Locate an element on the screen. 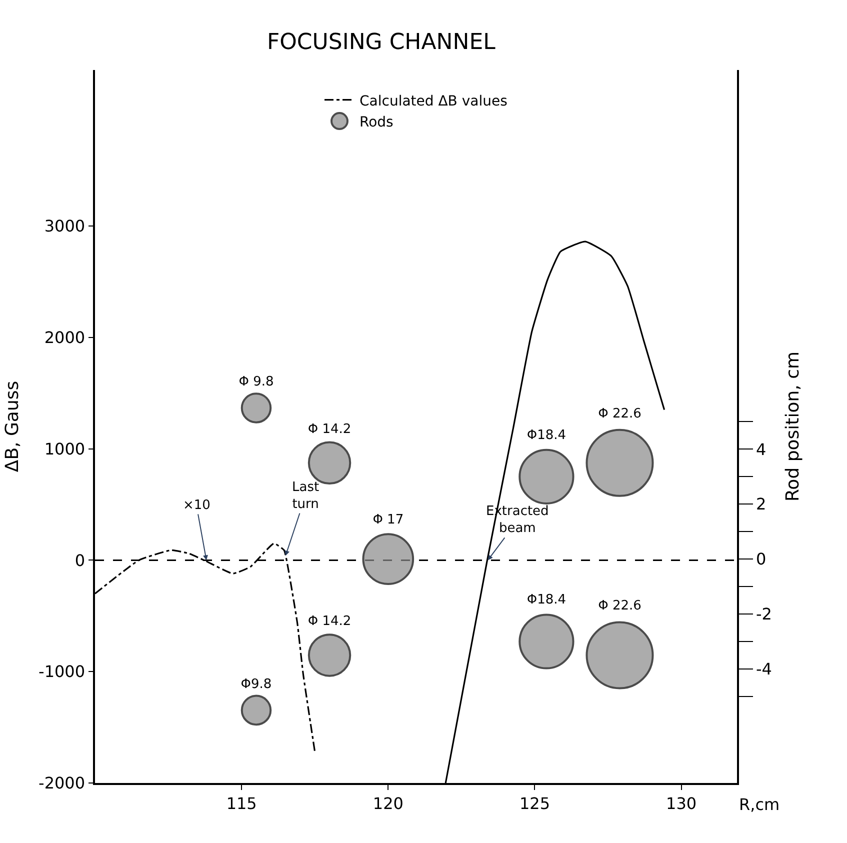  y-tick-label: 0 is located at coordinates (80, 560).